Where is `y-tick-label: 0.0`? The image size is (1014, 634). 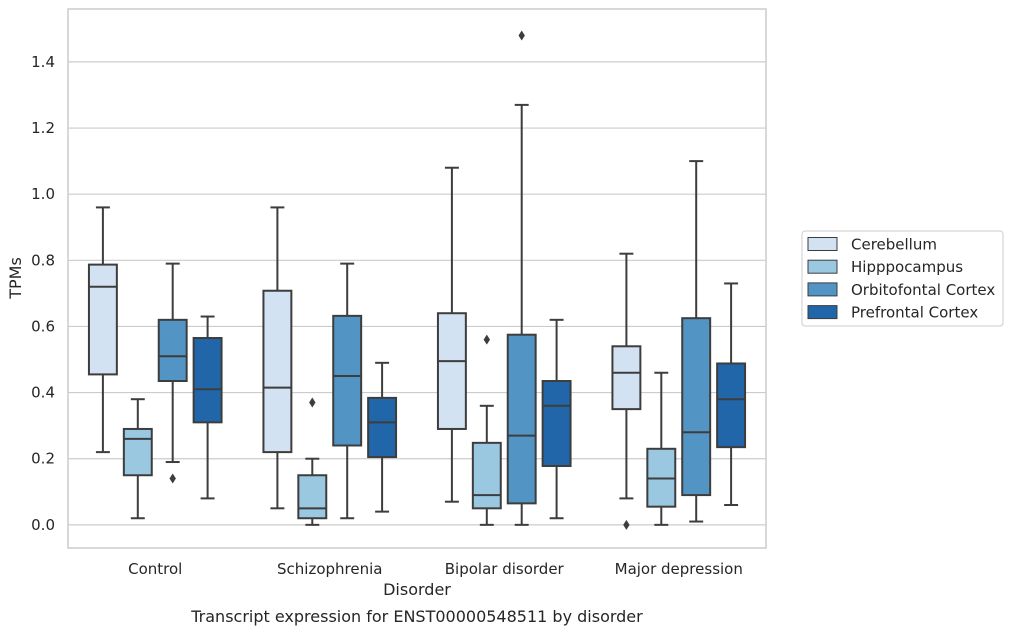
y-tick-label: 0.0 is located at coordinates (43, 525).